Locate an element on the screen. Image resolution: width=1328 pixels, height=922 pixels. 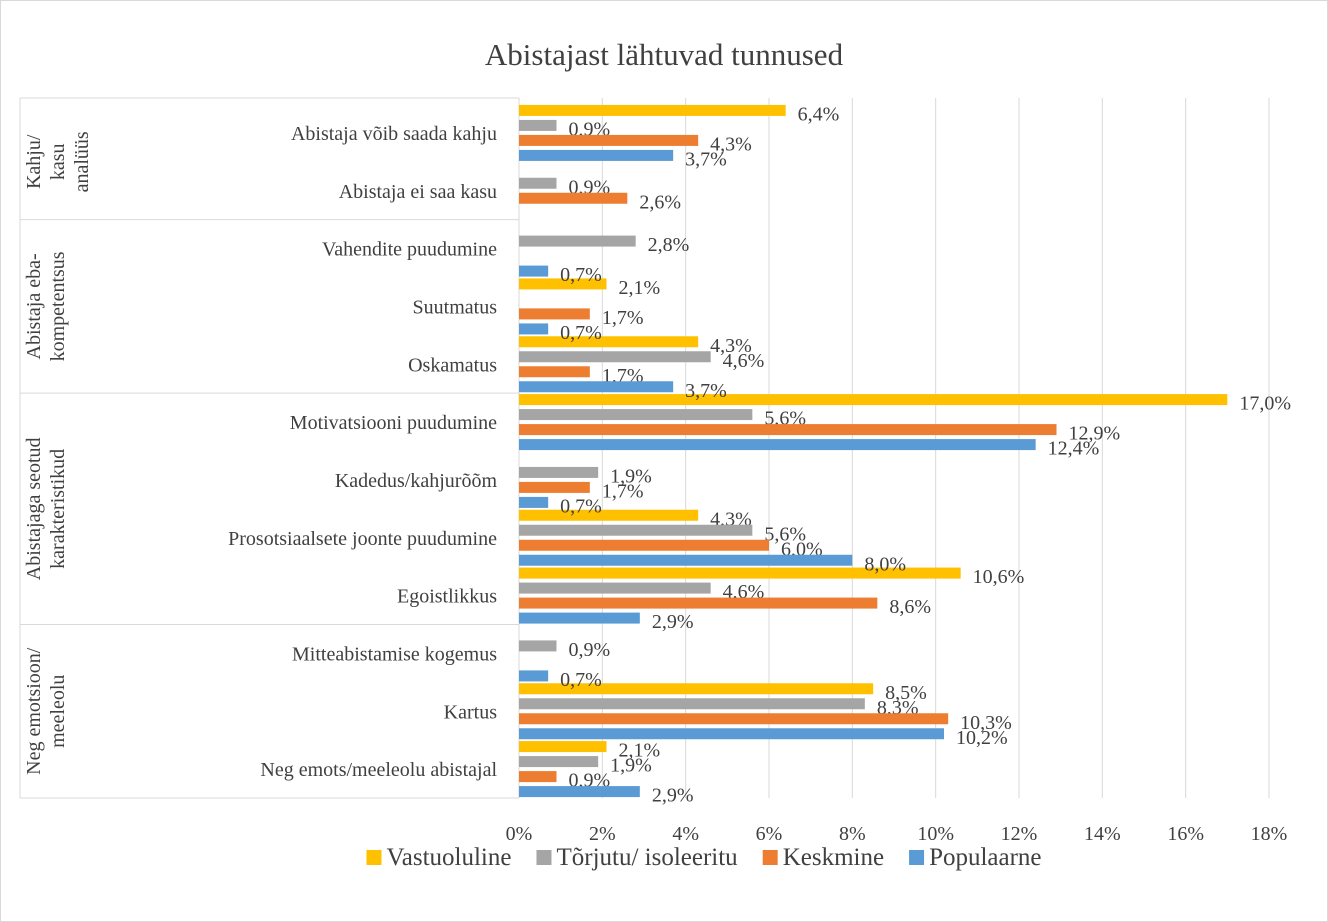
legend-label: Populaarne is located at coordinates (985, 857).